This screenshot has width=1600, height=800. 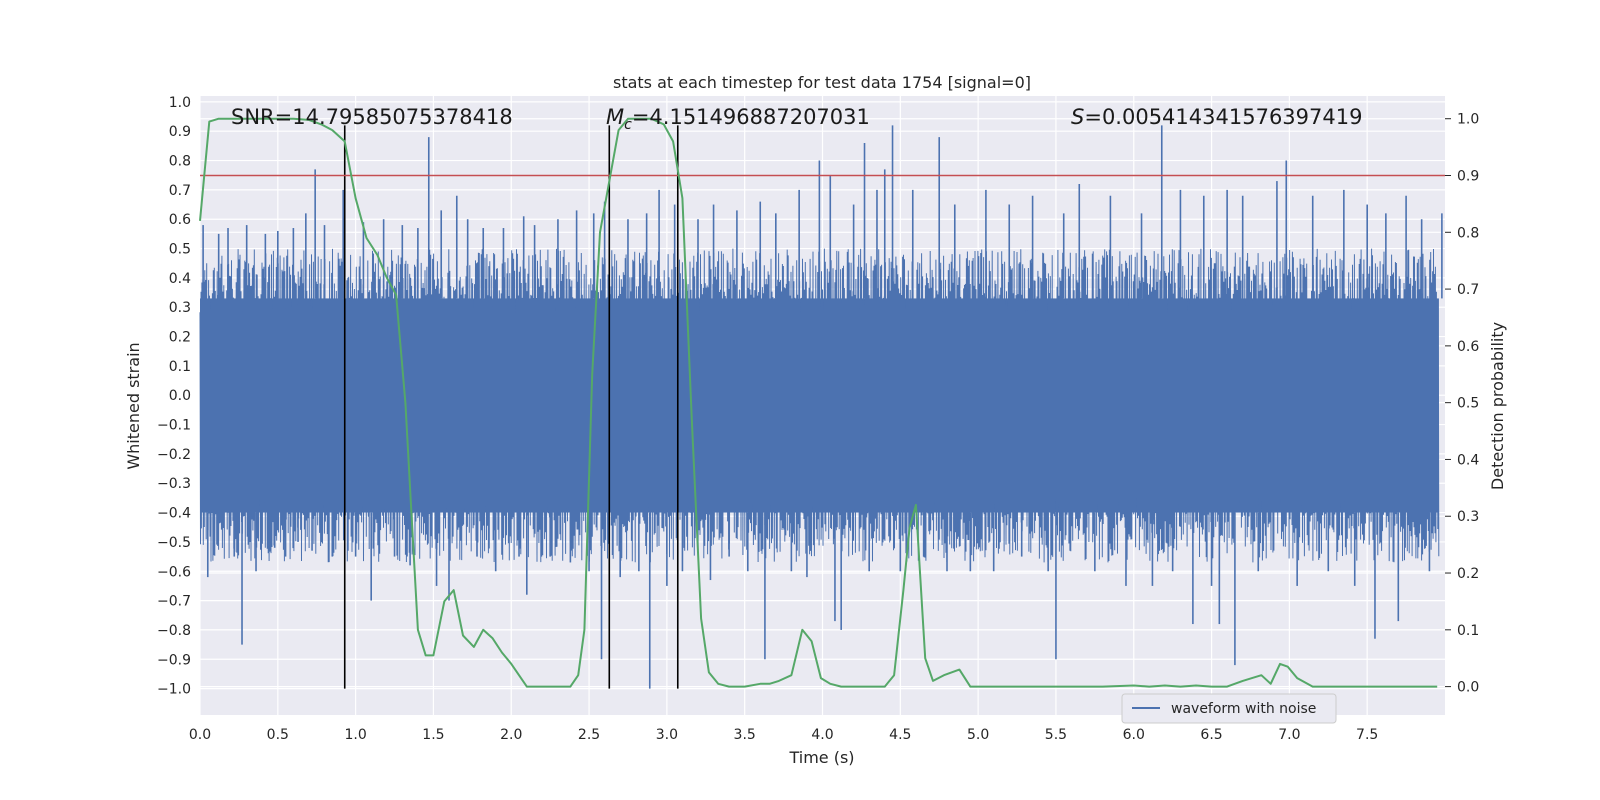 What do you see at coordinates (1468, 574) in the screenshot?
I see `y2-tick-label: 0.2` at bounding box center [1468, 574].